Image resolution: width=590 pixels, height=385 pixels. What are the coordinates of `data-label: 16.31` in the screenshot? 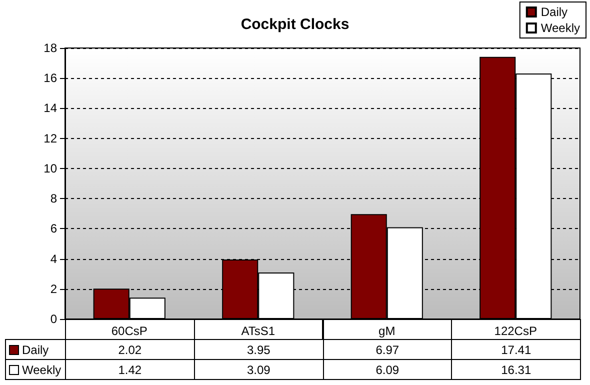 It's located at (516, 370).